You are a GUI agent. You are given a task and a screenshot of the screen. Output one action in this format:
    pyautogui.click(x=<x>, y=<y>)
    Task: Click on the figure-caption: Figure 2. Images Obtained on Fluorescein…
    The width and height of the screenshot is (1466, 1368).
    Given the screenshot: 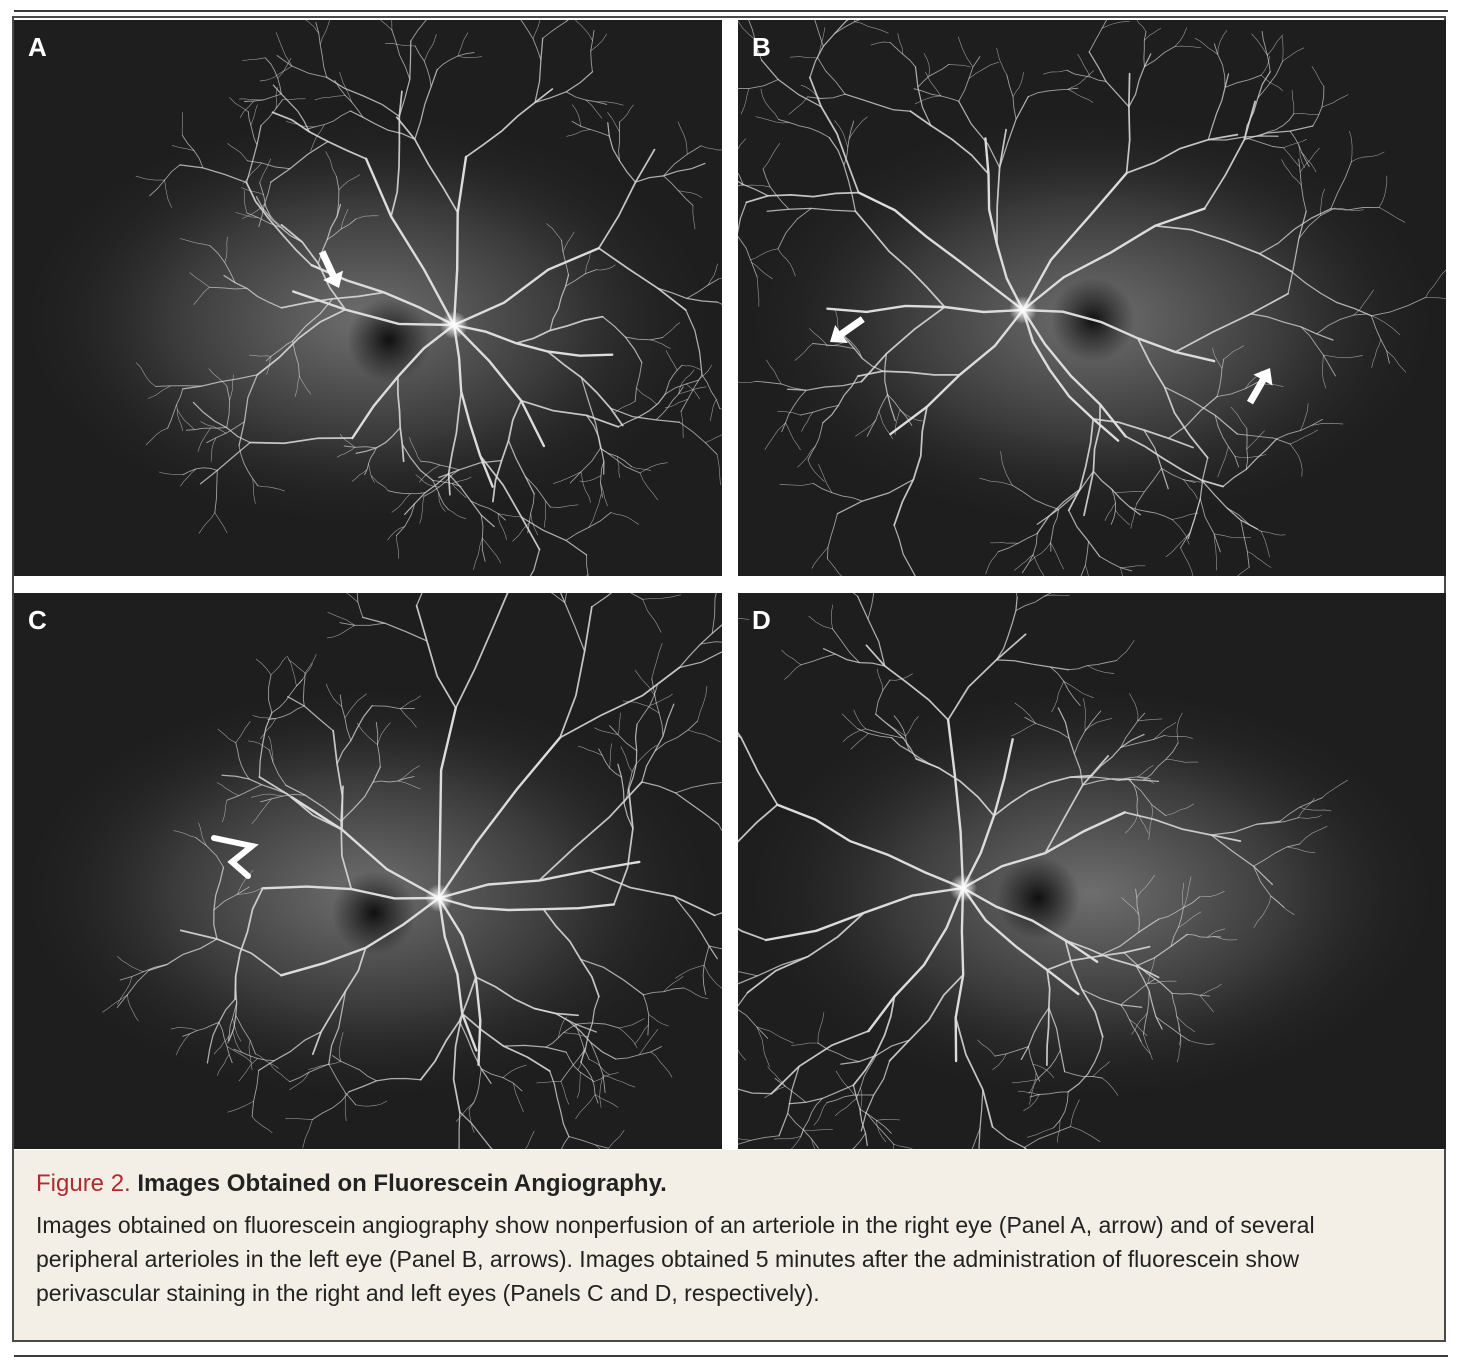 What is the action you would take?
    pyautogui.click(x=729, y=1245)
    